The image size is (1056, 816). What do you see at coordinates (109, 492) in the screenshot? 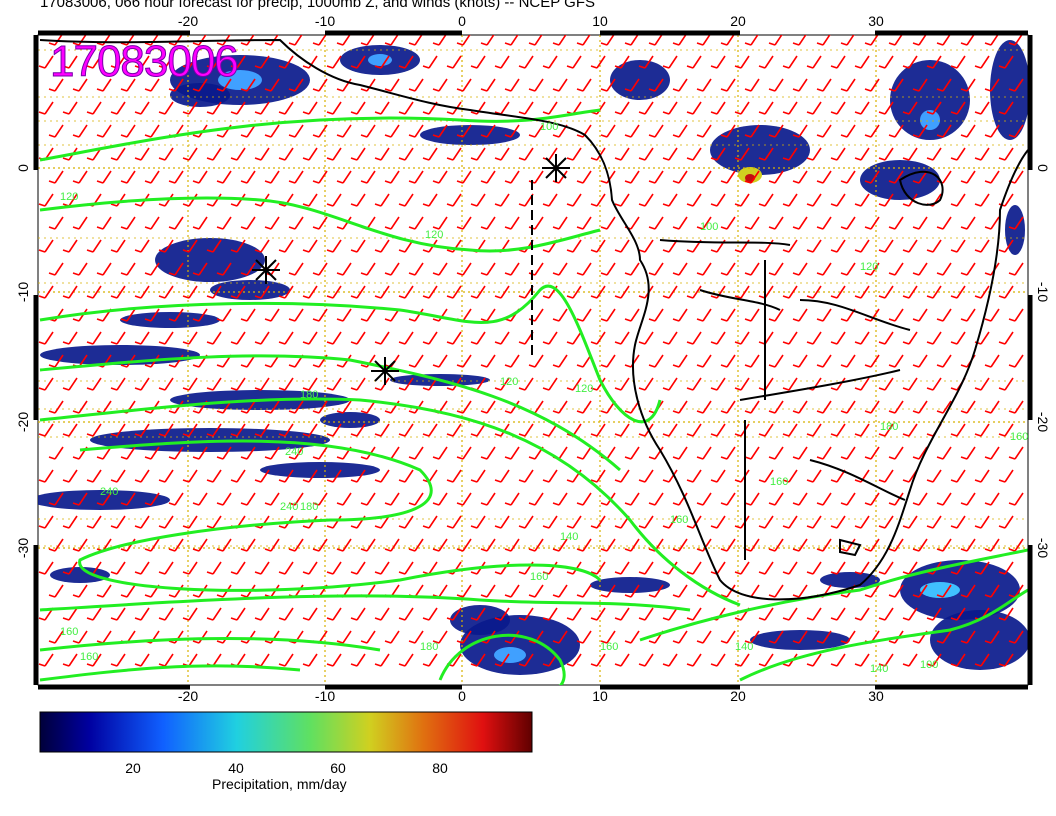
I see `contour-label: 240` at bounding box center [109, 492].